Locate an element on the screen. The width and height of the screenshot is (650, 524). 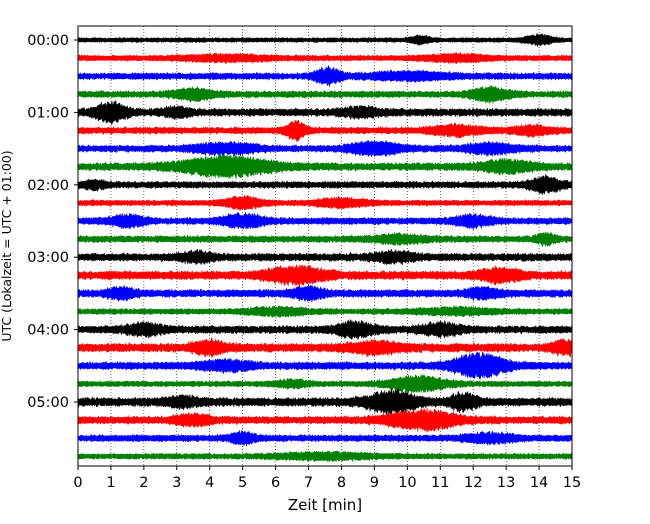
y-tick-label: 01:00 is located at coordinates (48, 113).